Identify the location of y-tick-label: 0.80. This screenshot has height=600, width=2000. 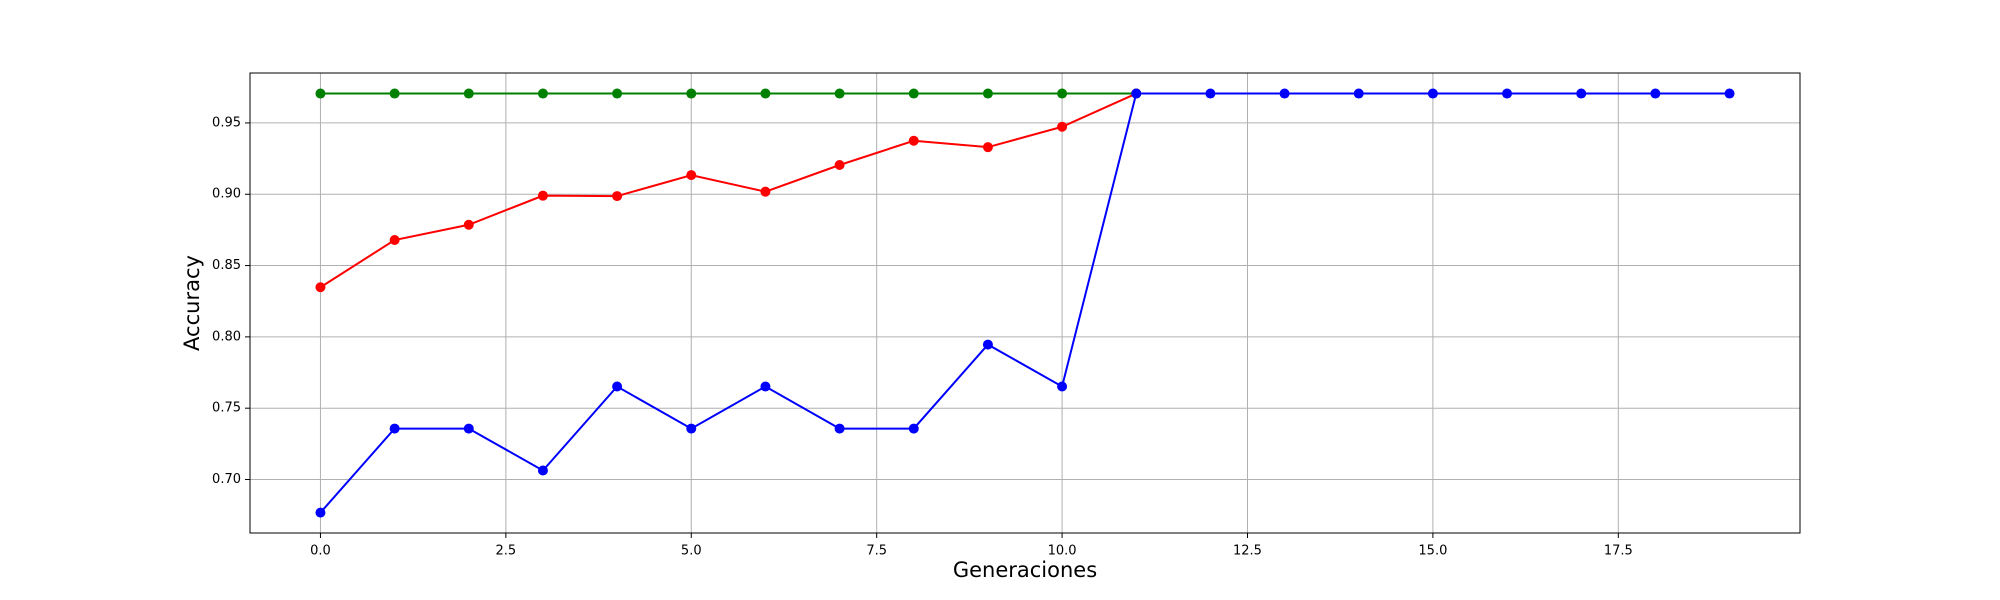
(226, 336).